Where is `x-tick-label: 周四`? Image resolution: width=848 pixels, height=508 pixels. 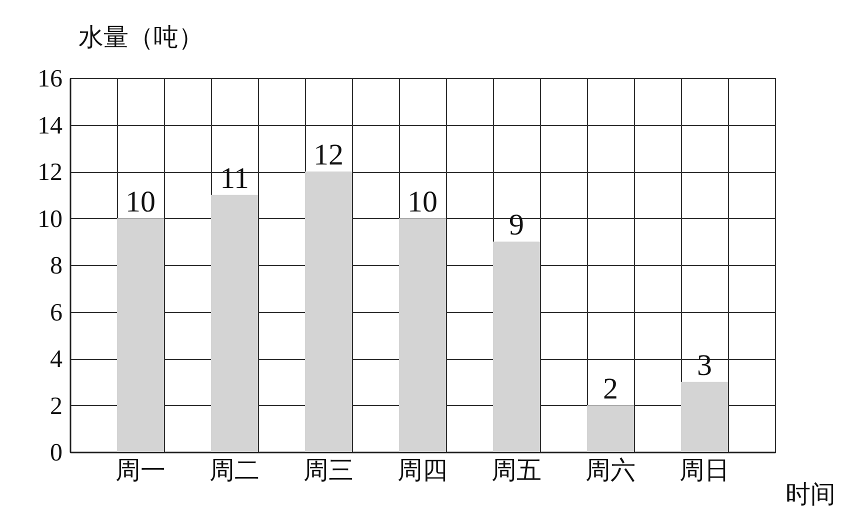
x-tick-label: 周四 is located at coordinates (423, 471).